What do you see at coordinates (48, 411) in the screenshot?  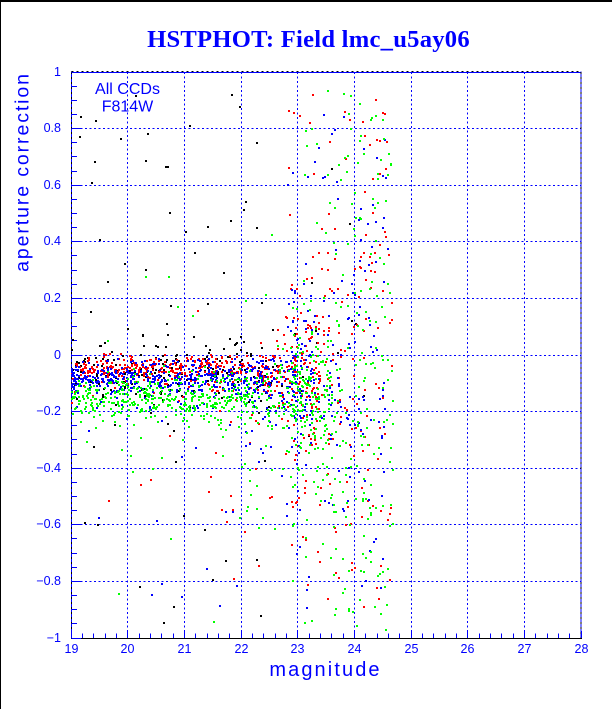 I see `svg-text: −0.2` at bounding box center [48, 411].